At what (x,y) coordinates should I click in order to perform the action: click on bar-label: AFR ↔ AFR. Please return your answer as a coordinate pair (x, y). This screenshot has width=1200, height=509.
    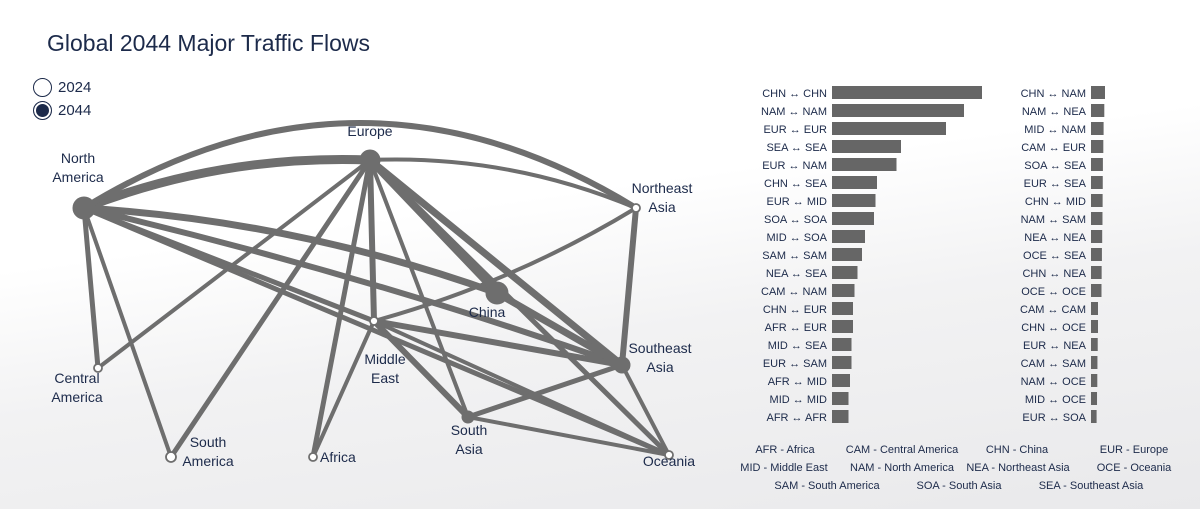
    Looking at the image, I should click on (796, 418).